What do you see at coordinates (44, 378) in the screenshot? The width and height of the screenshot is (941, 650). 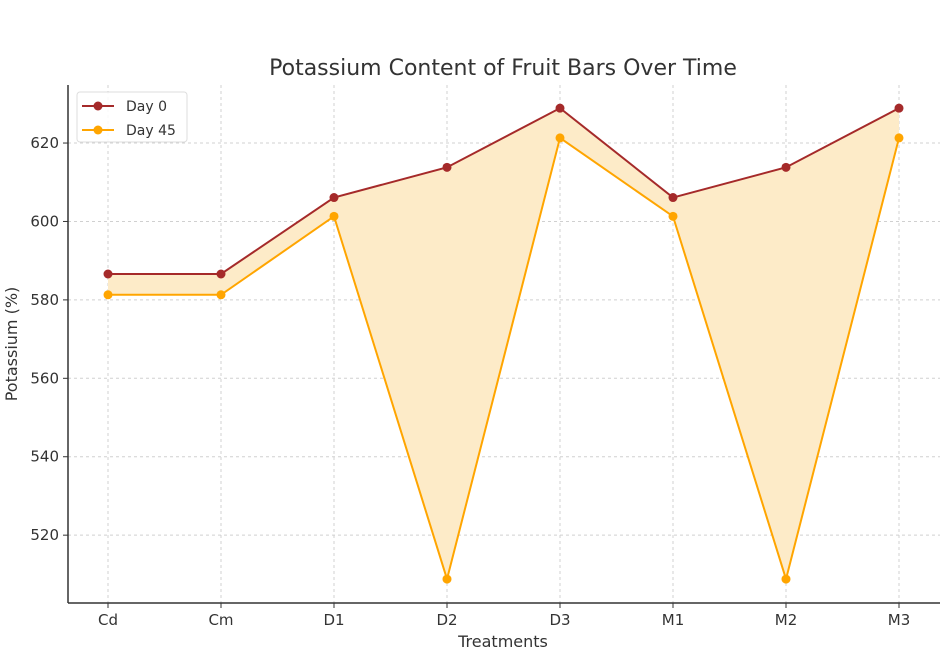 I see `y-tick-label: 560` at bounding box center [44, 378].